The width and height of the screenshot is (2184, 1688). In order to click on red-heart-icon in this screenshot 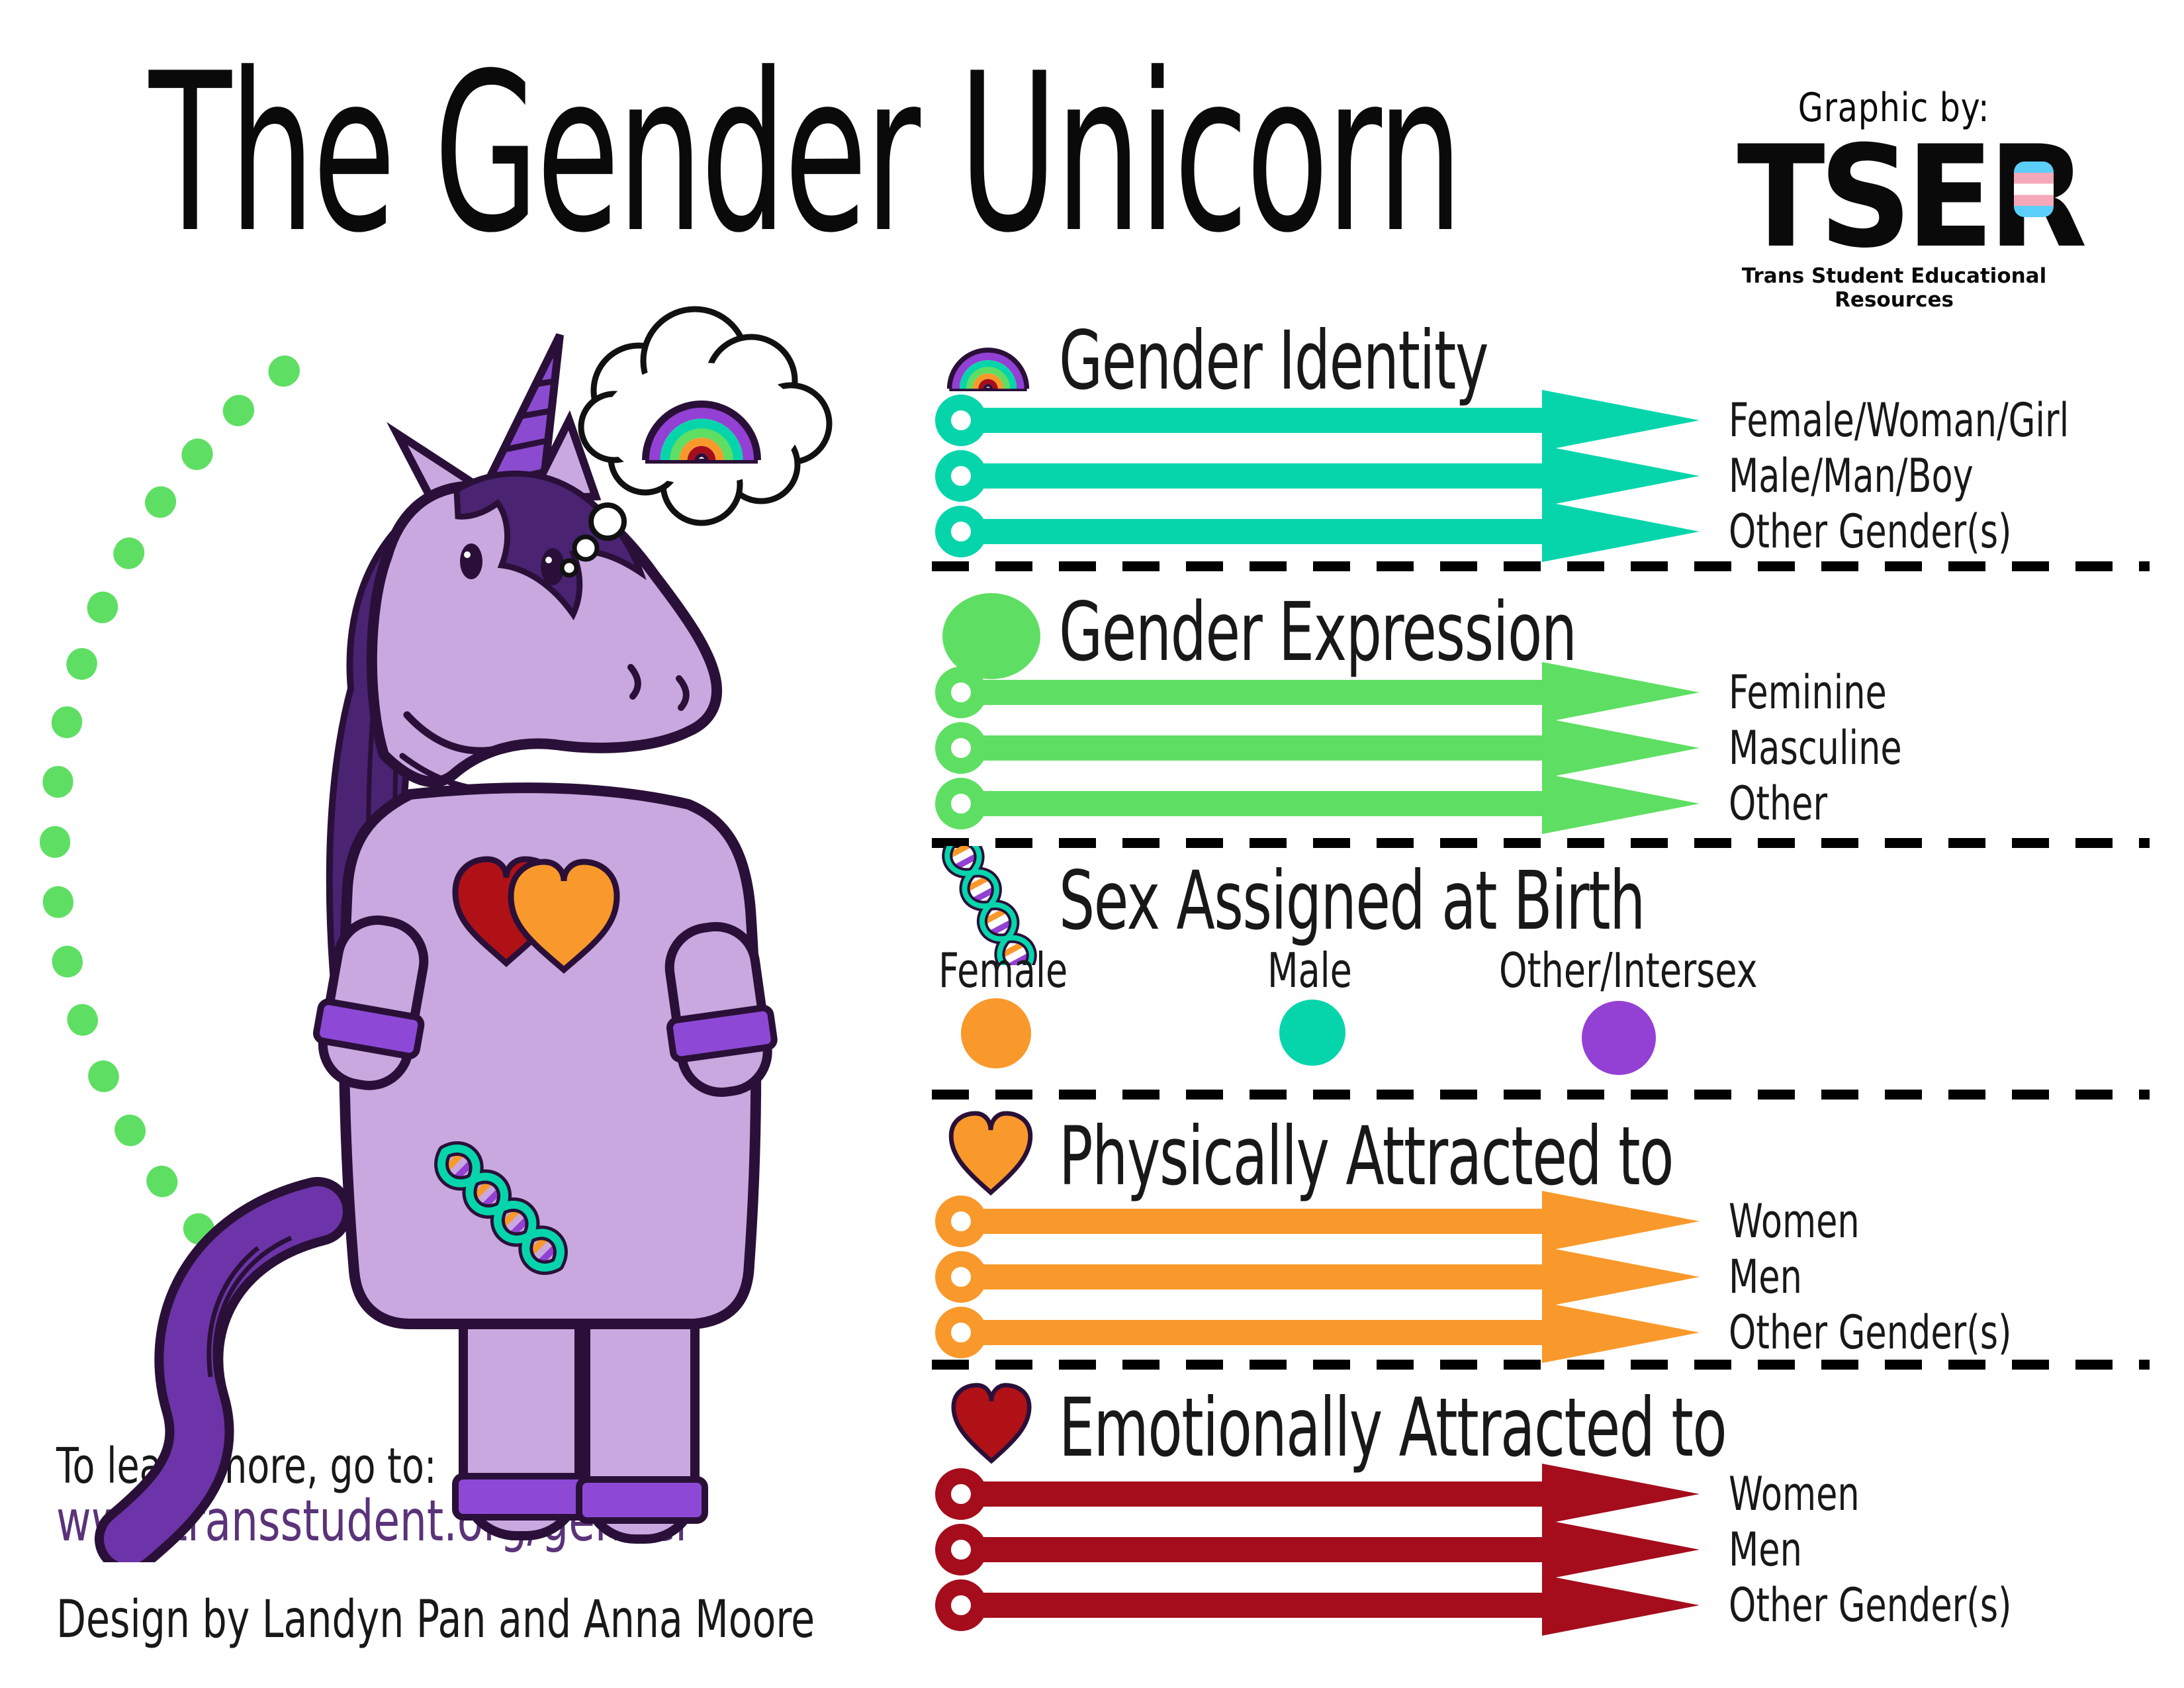, I will do `click(991, 1423)`.